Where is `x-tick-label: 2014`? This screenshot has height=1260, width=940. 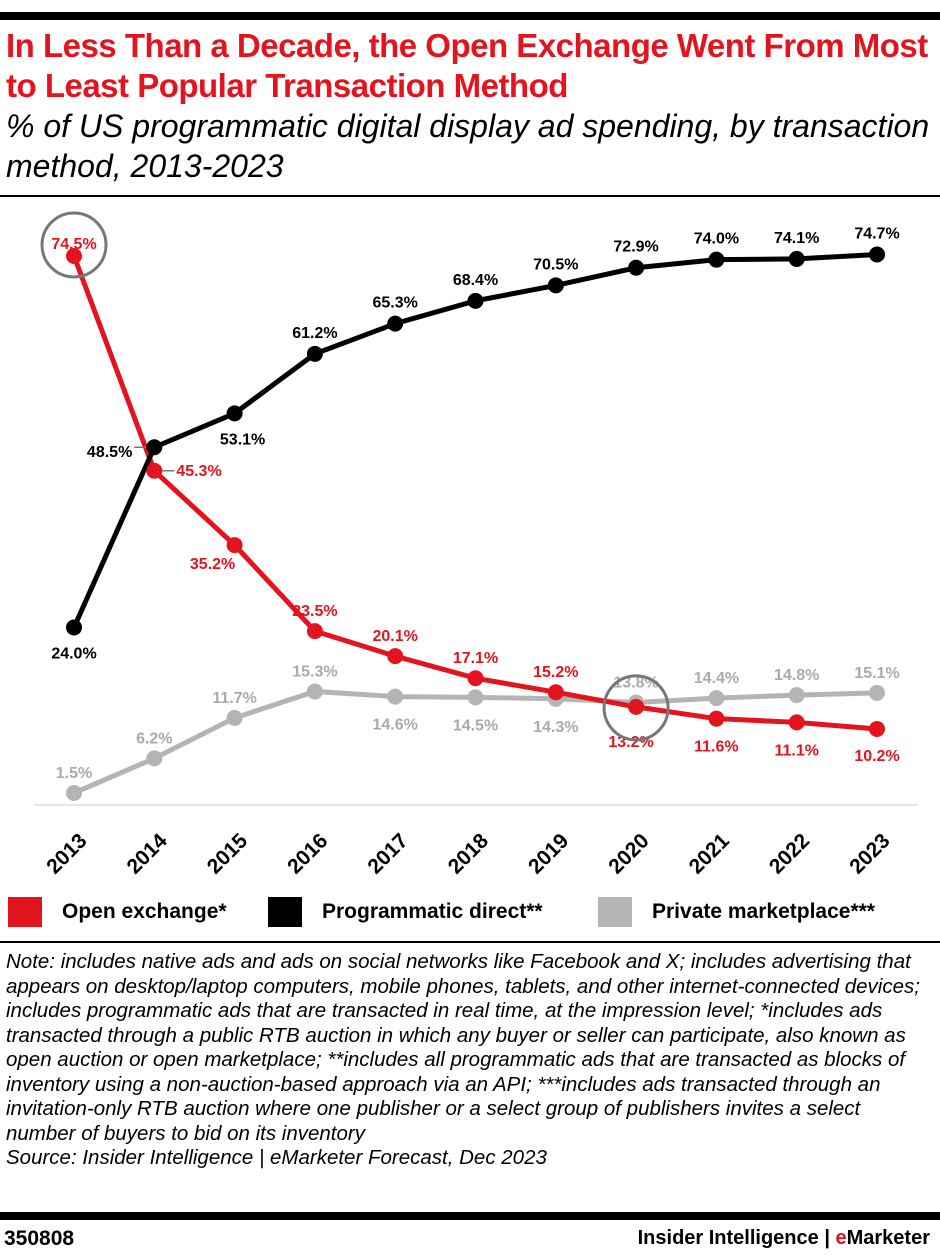 x-tick-label: 2014 is located at coordinates (148, 854).